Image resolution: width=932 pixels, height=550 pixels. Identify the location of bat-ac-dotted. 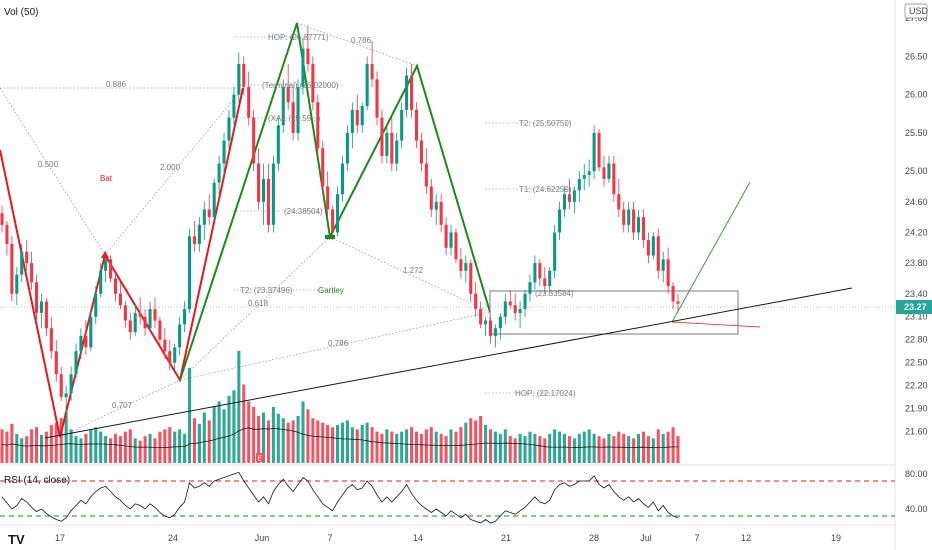
(120, 408).